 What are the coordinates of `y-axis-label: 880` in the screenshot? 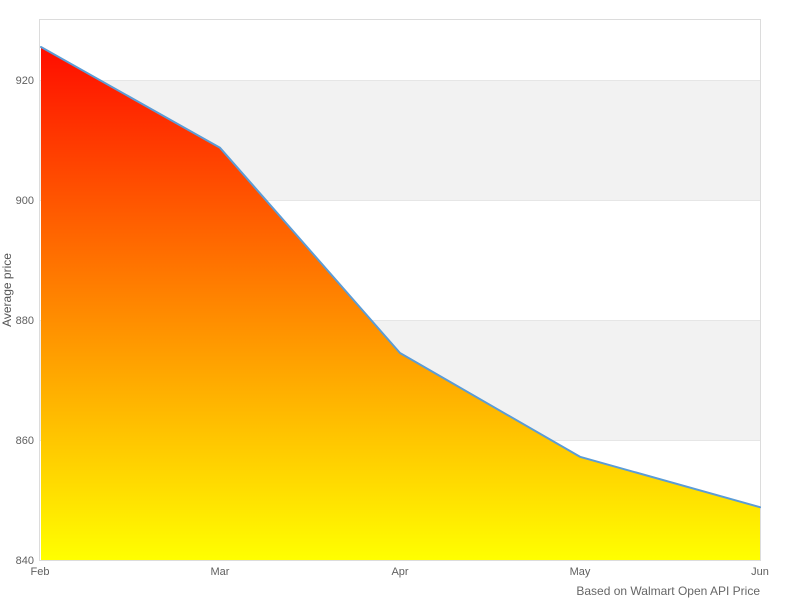 It's located at (25, 321).